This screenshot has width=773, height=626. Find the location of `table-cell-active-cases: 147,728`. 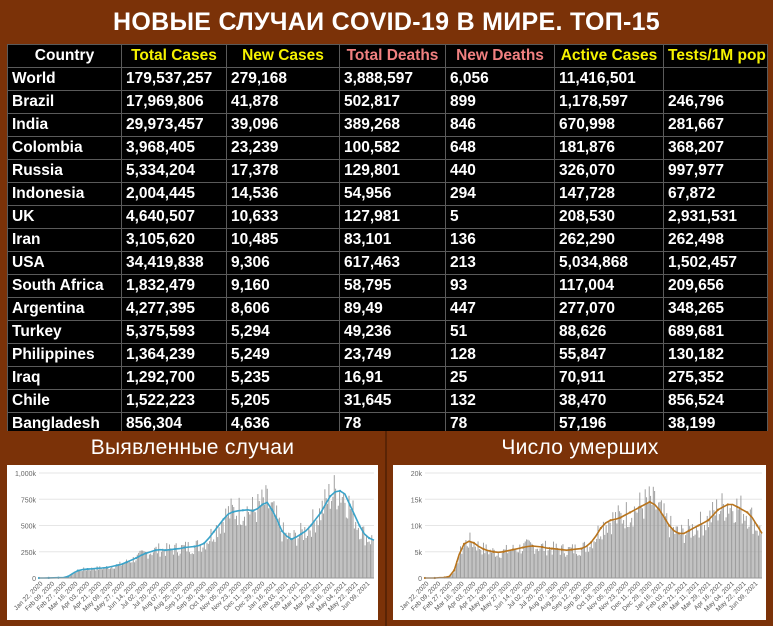

table-cell-active-cases: 147,728 is located at coordinates (609, 194).